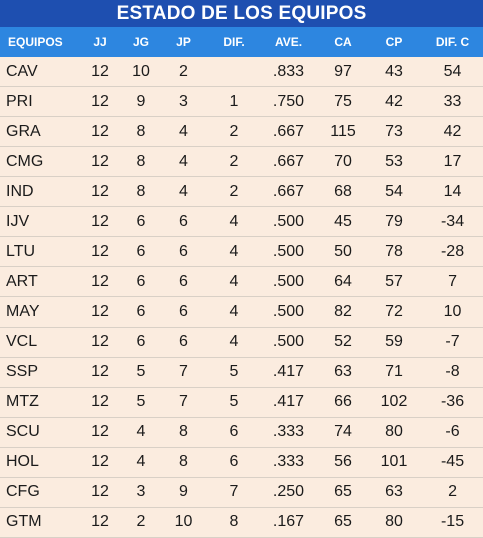 This screenshot has width=483, height=538. What do you see at coordinates (241, 372) in the screenshot?
I see `table-row: SSP 12 5 7 5.417 63 71 -8` at bounding box center [241, 372].